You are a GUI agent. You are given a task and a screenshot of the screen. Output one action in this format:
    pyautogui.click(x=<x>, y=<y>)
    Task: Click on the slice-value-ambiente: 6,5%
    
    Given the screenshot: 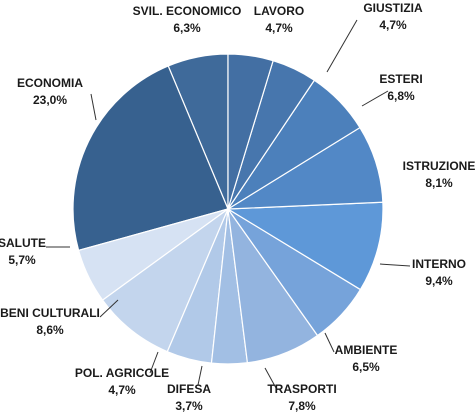 What is the action you would take?
    pyautogui.click(x=366, y=367)
    